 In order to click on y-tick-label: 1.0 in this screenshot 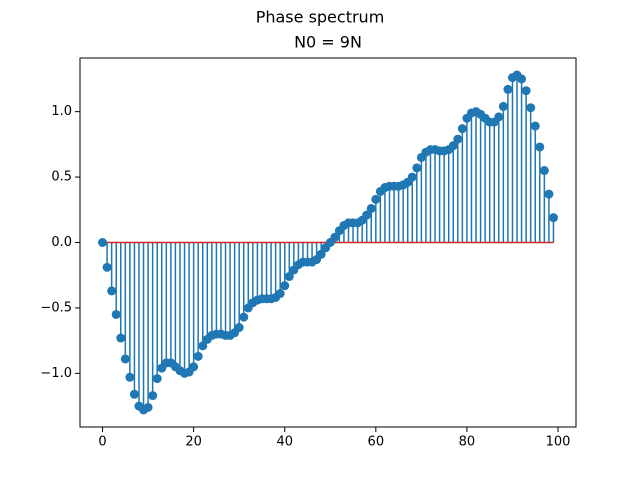, I will do `click(61, 111)`.